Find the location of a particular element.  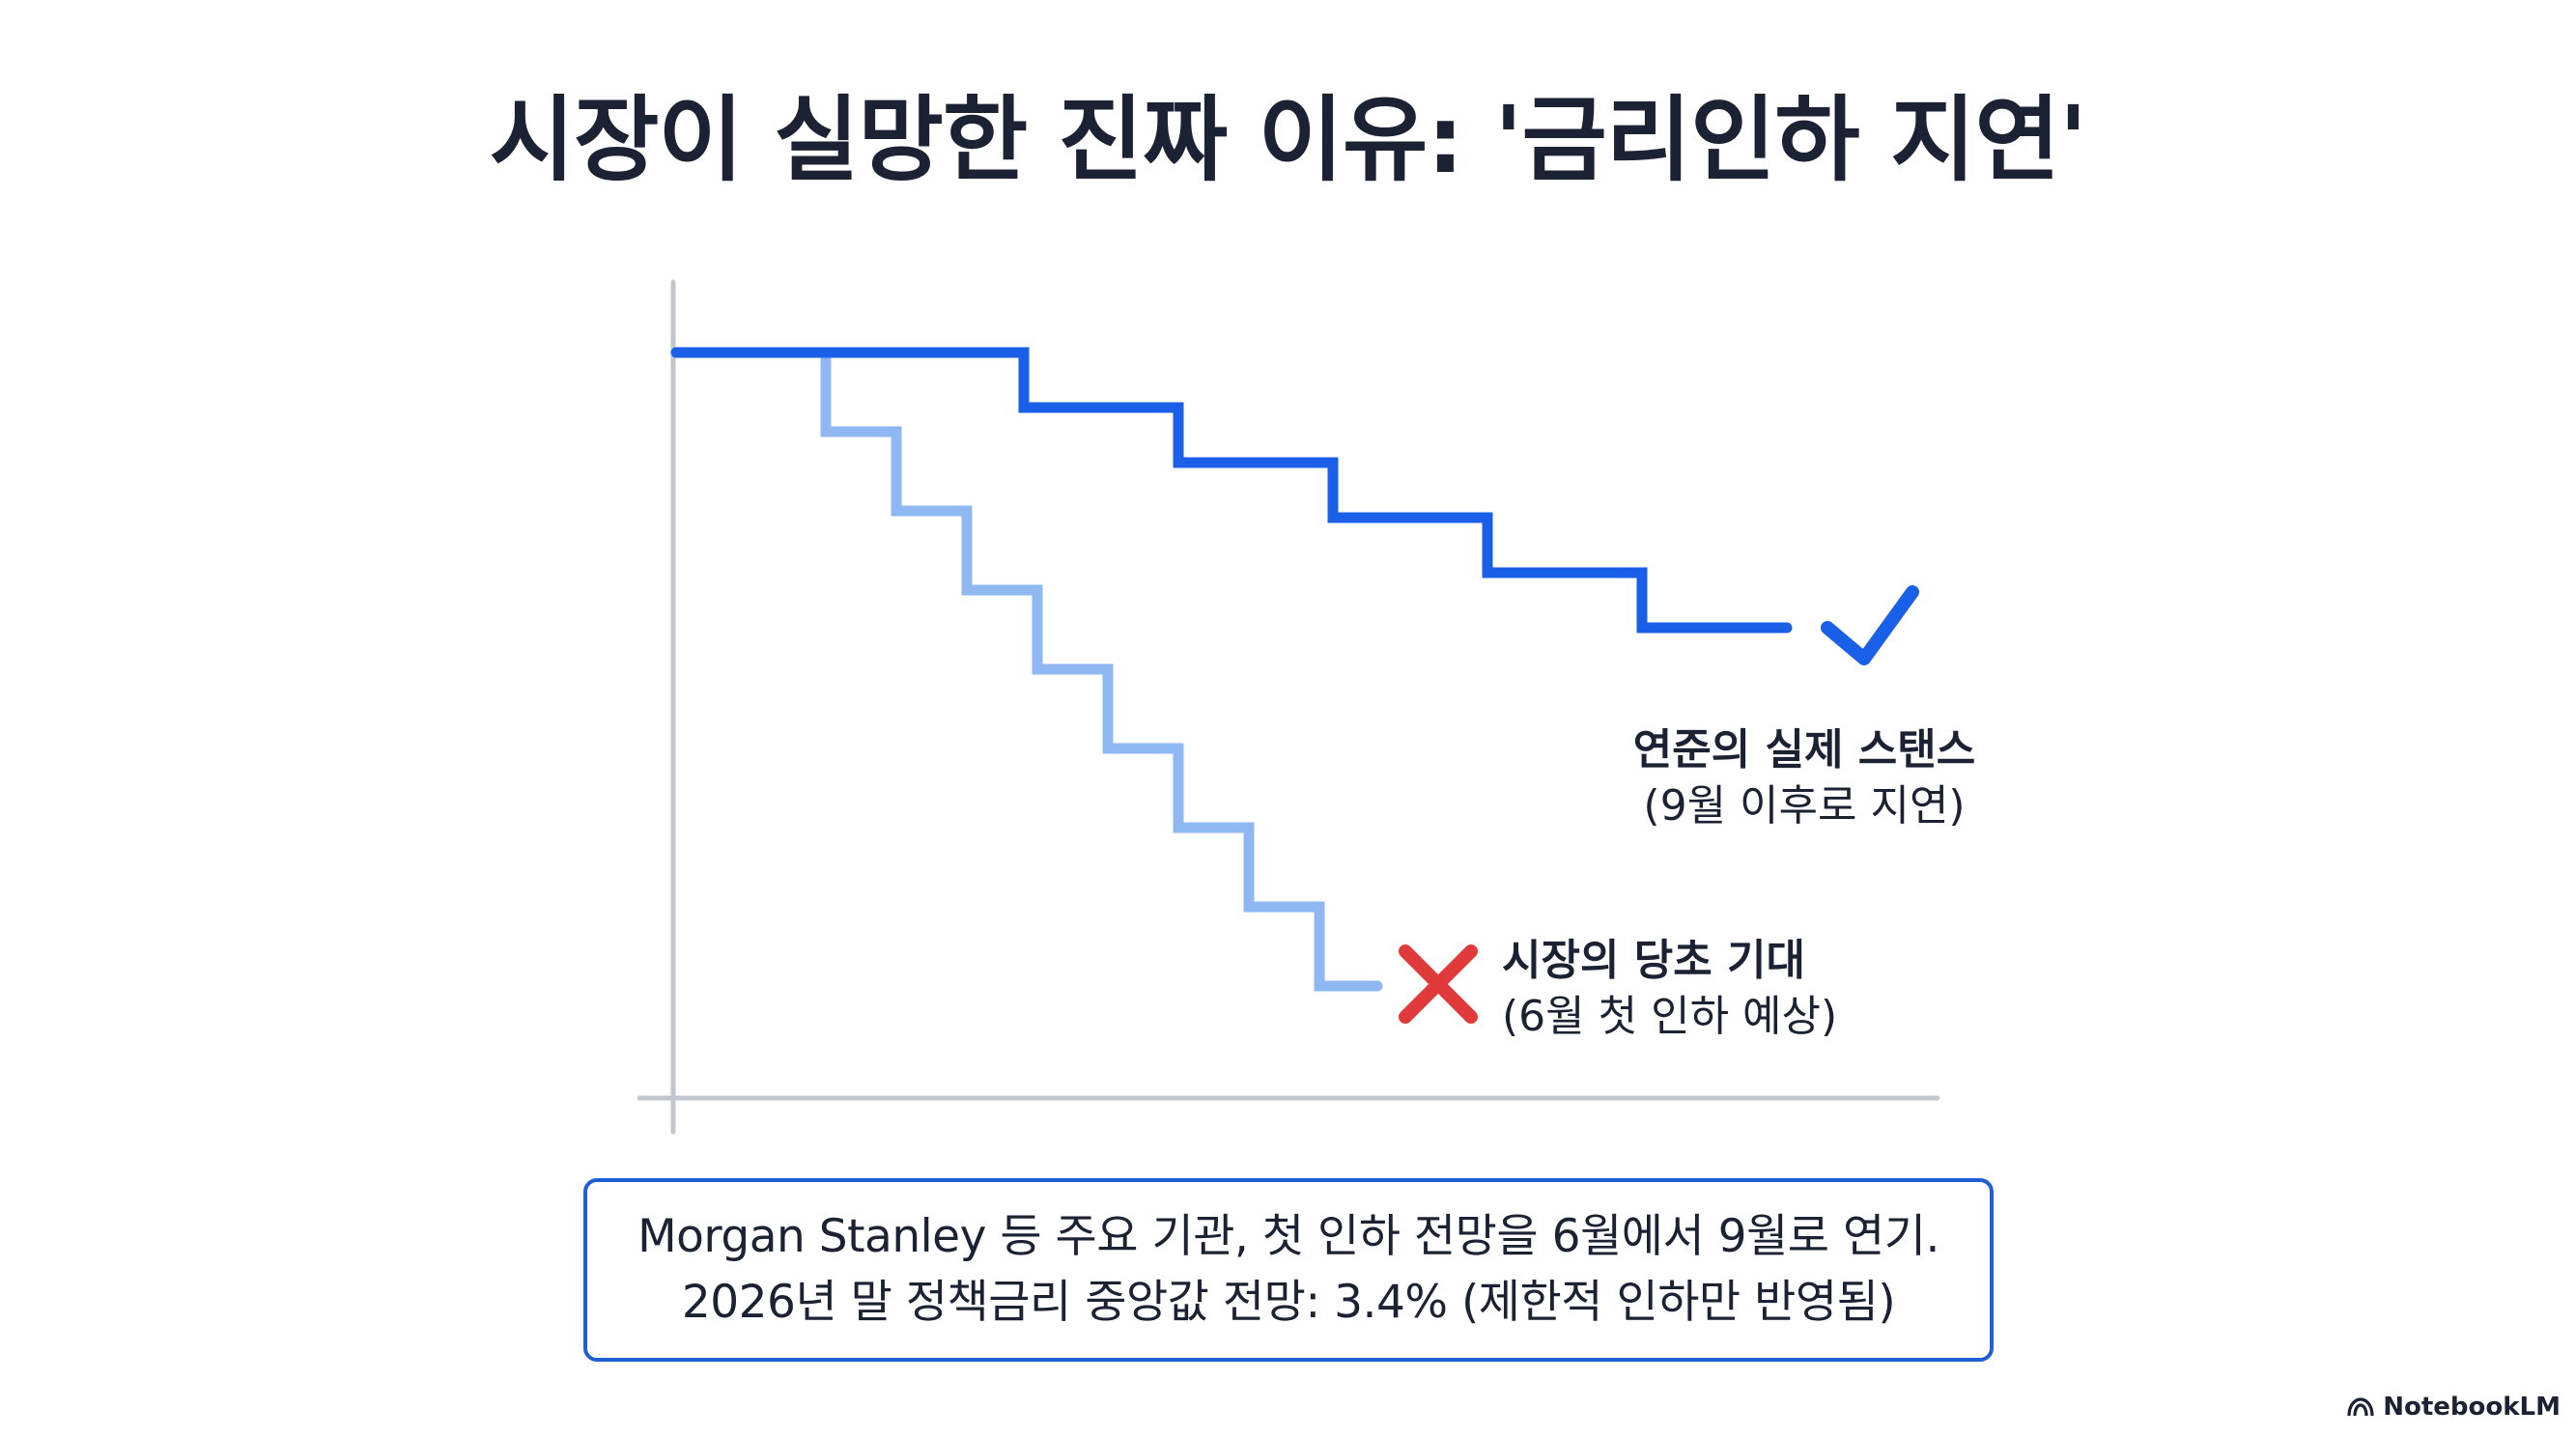

series-label-fed-title: 연준의 실제 스탠스 is located at coordinates (1804, 750).